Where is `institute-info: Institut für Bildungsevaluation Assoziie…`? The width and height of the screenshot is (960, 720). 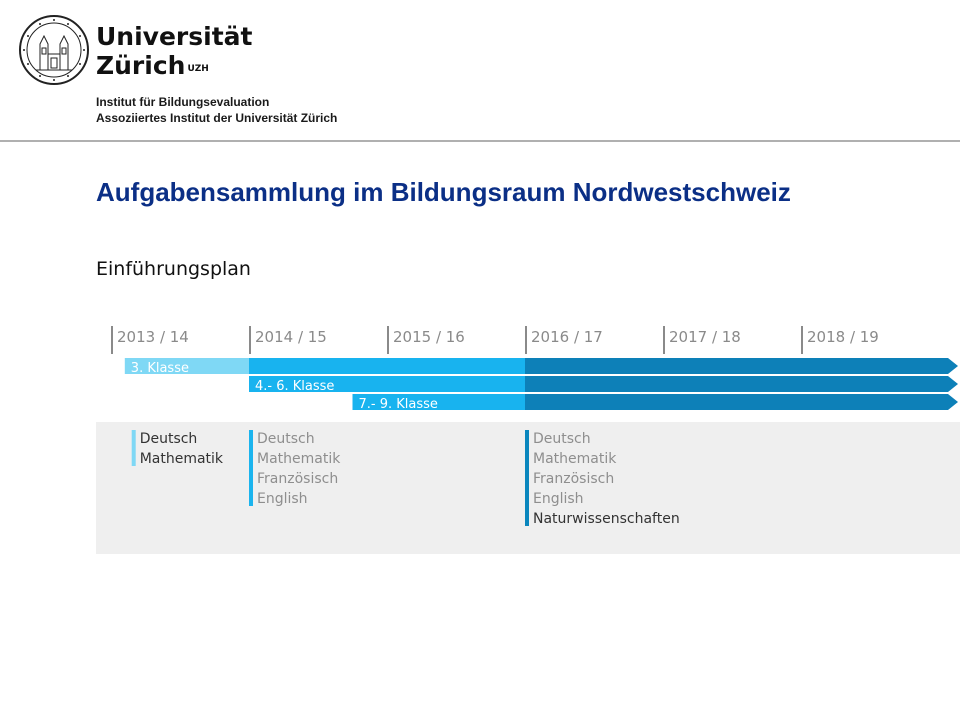
institute-info: Institut für Bildungsevaluation Assoziie… is located at coordinates (216, 110).